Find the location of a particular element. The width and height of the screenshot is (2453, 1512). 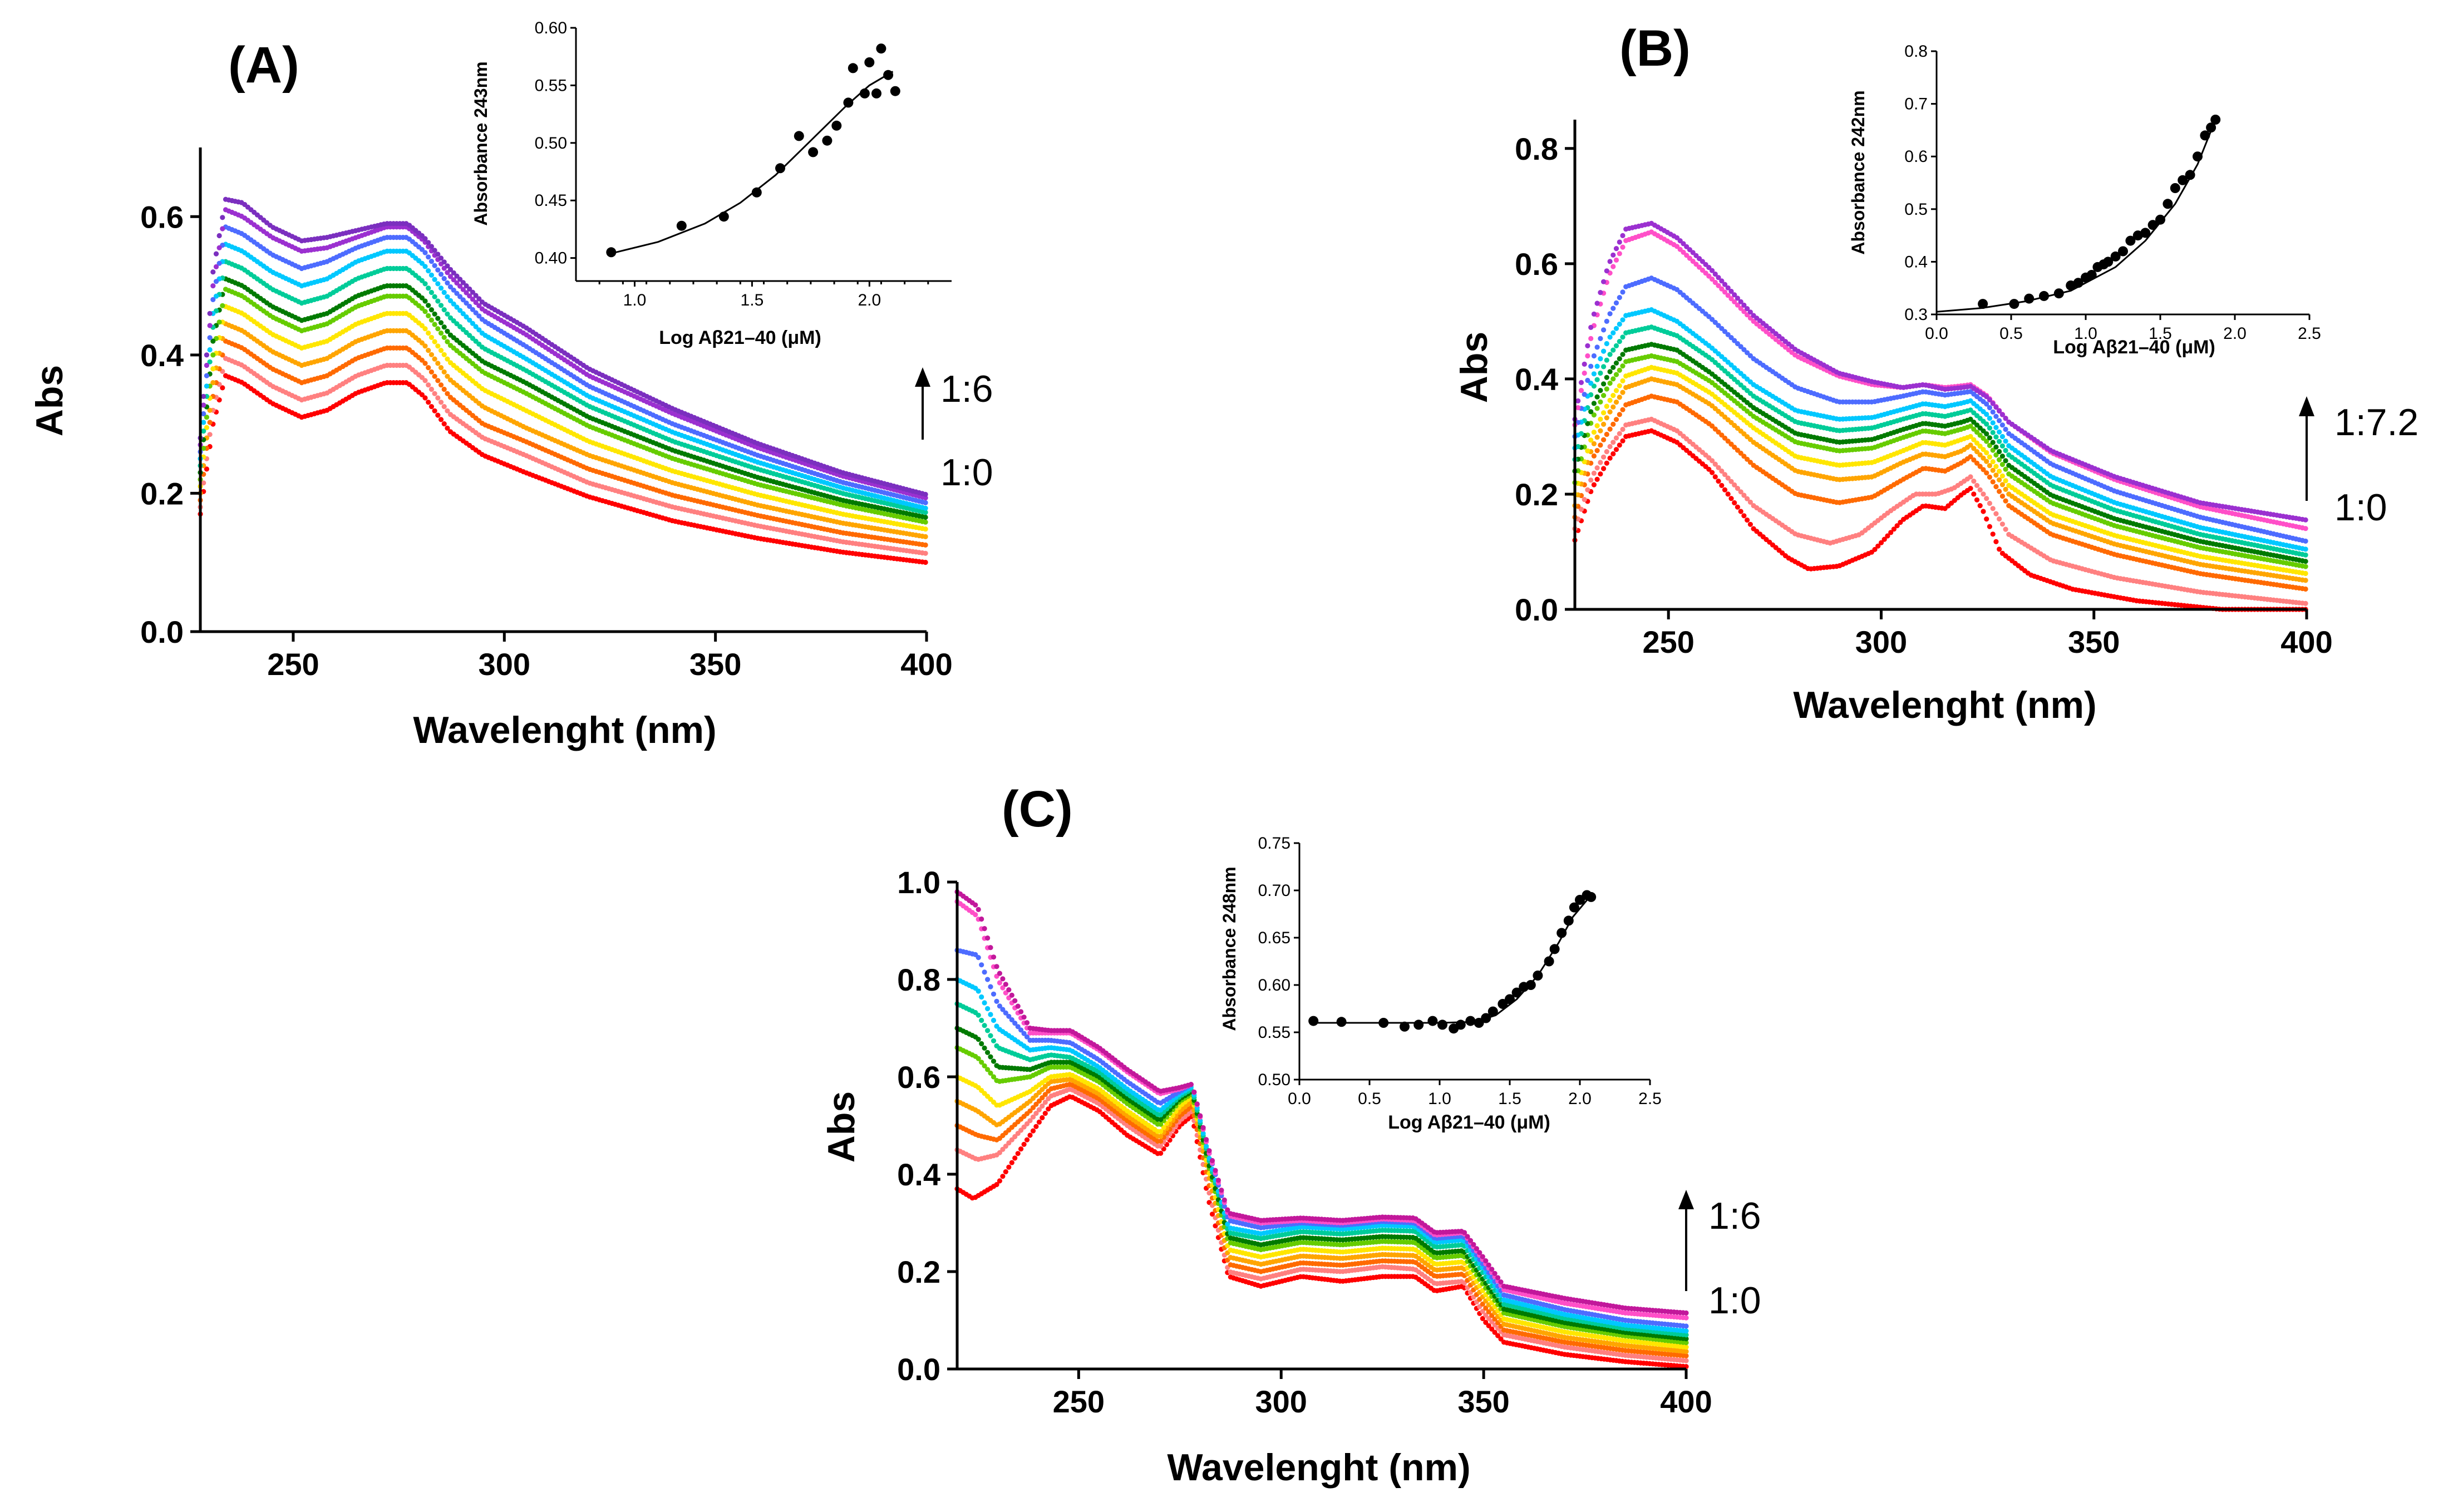

inset-y-tick-label: 0.45 is located at coordinates (551, 200).